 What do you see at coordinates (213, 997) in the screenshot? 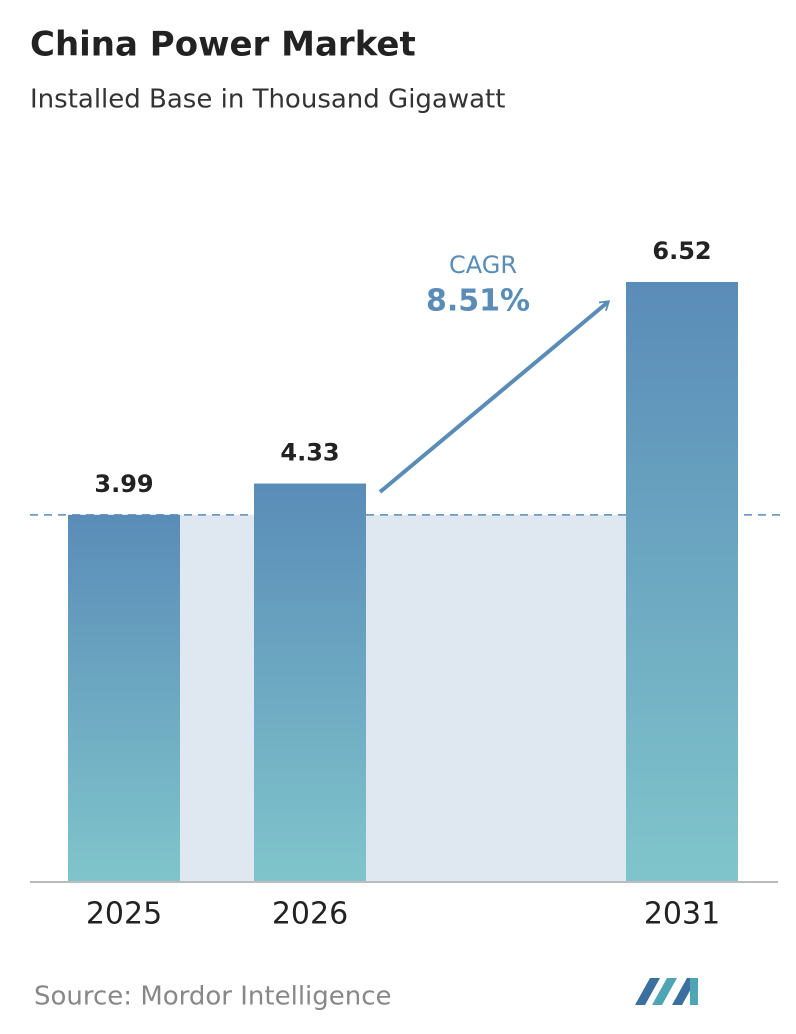
I see `source: Source: Mordor Intelligence` at bounding box center [213, 997].